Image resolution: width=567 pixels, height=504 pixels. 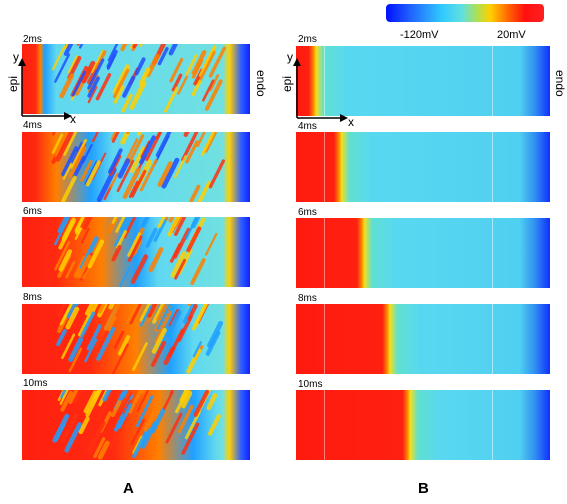 I want to click on time-label-b-5: 10ms, so click(x=310, y=384).